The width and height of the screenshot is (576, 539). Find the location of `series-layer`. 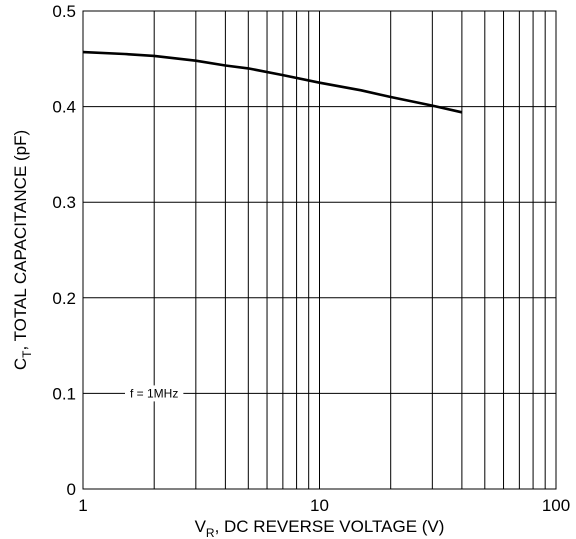

series-layer is located at coordinates (272, 82).